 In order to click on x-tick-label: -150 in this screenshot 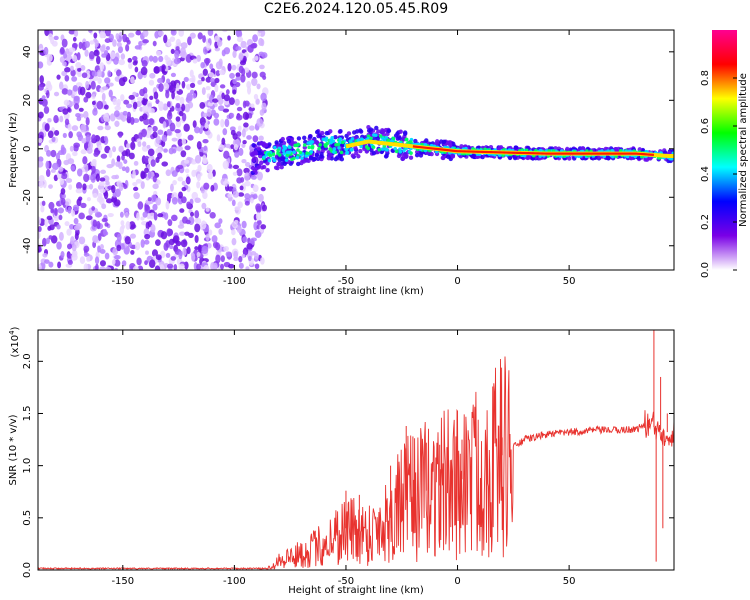, I will do `click(122, 581)`.